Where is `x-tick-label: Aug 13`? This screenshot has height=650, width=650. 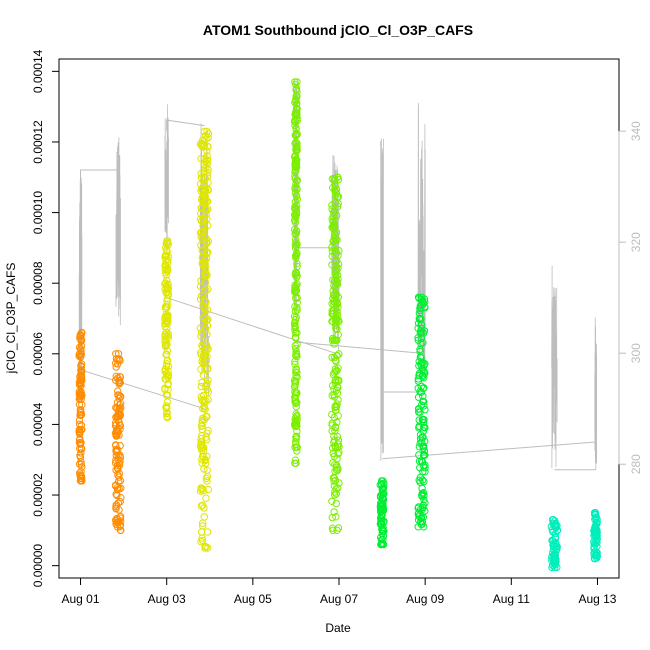 x-tick-label: Aug 13 is located at coordinates (597, 599).